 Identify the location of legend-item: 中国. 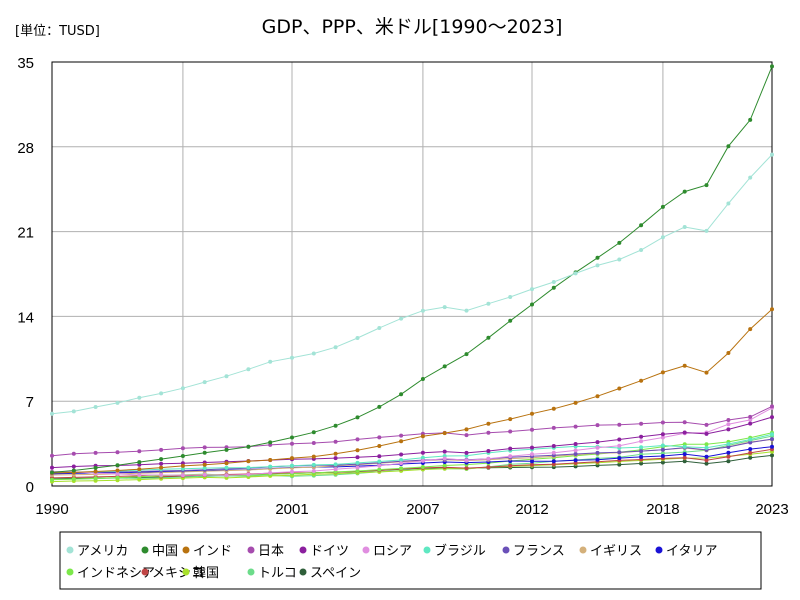
(159, 551).